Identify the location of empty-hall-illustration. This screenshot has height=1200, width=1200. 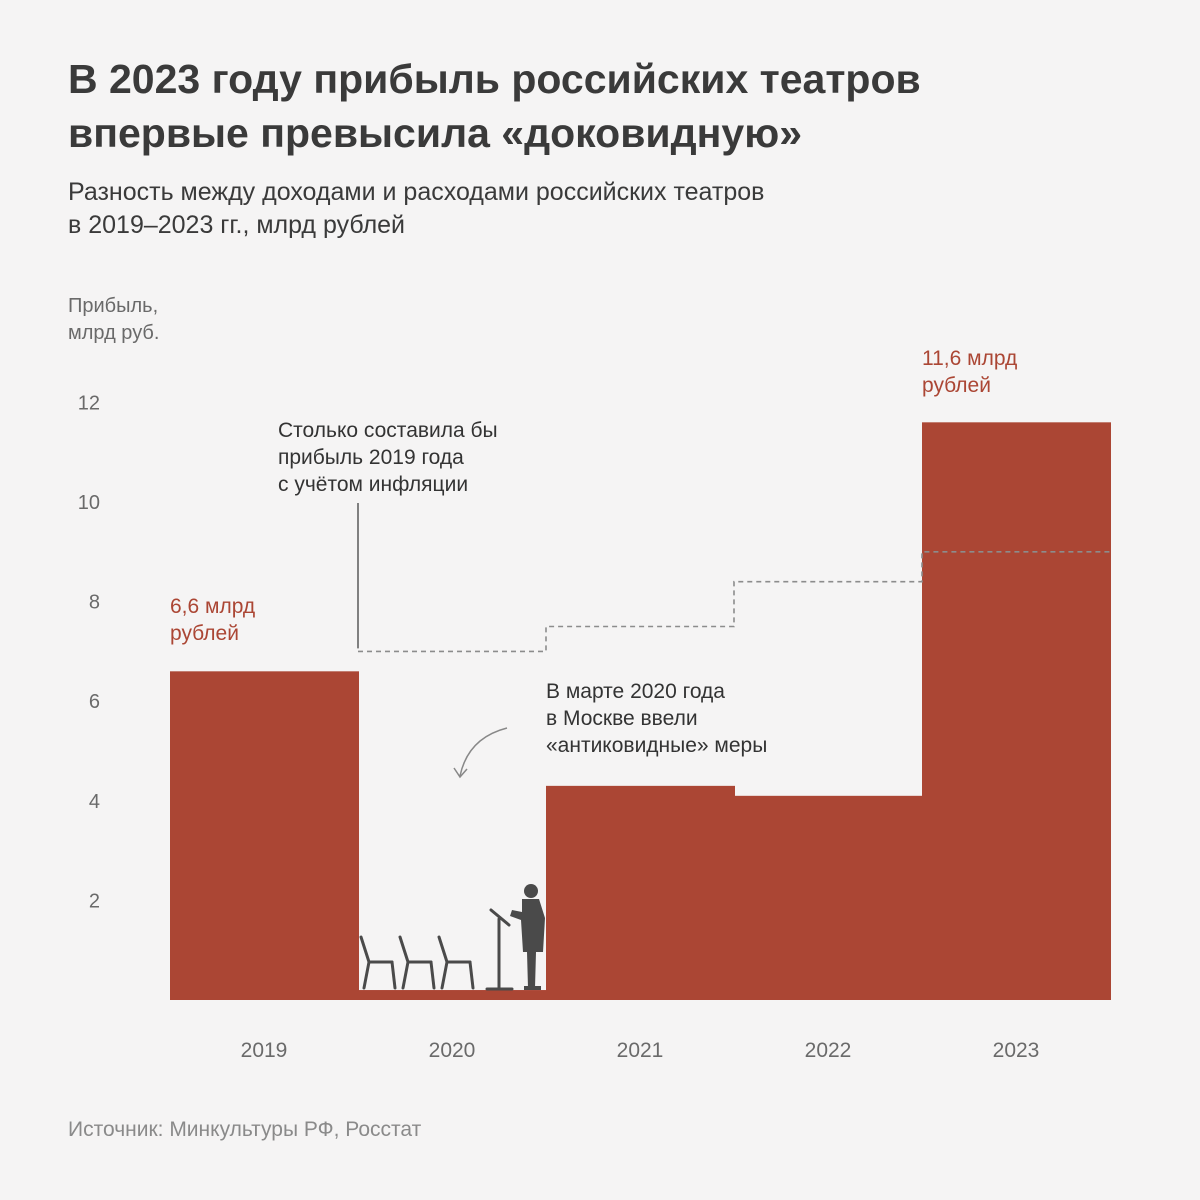
(452, 937).